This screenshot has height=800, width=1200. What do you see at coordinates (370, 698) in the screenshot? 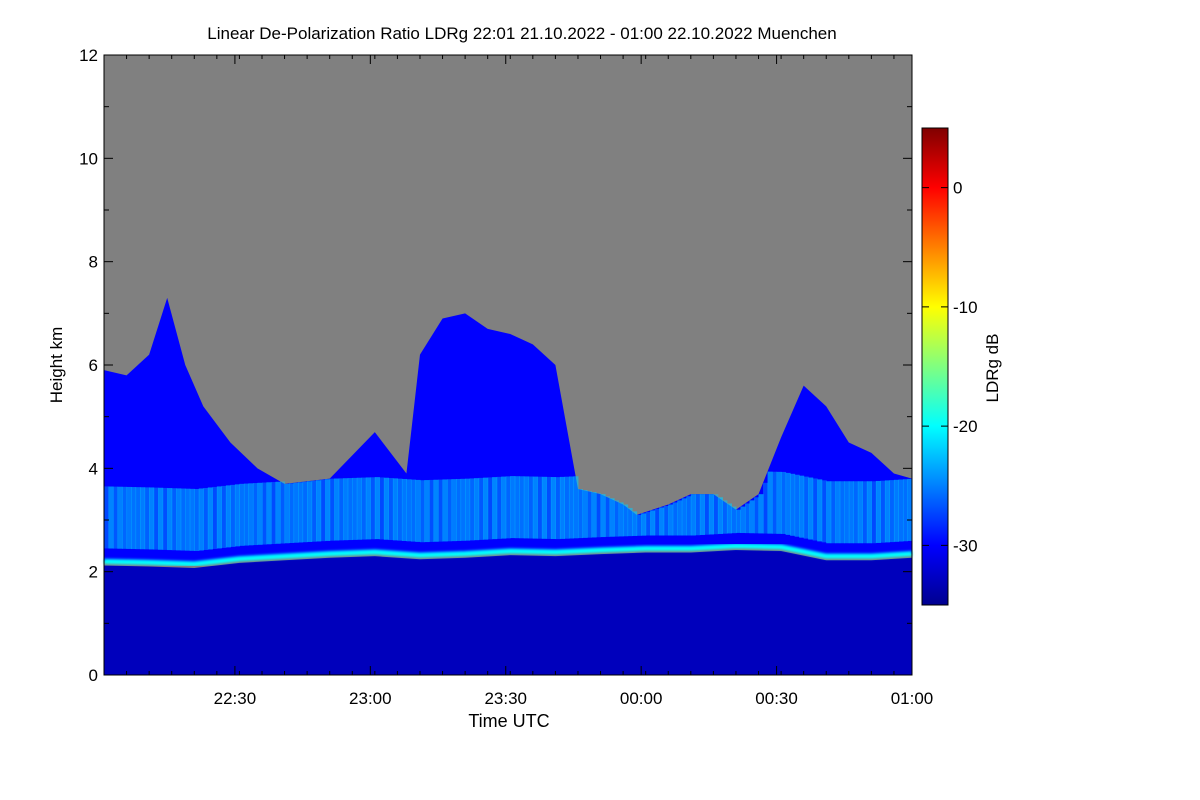
I see `x-tick-label: 23:00` at bounding box center [370, 698].